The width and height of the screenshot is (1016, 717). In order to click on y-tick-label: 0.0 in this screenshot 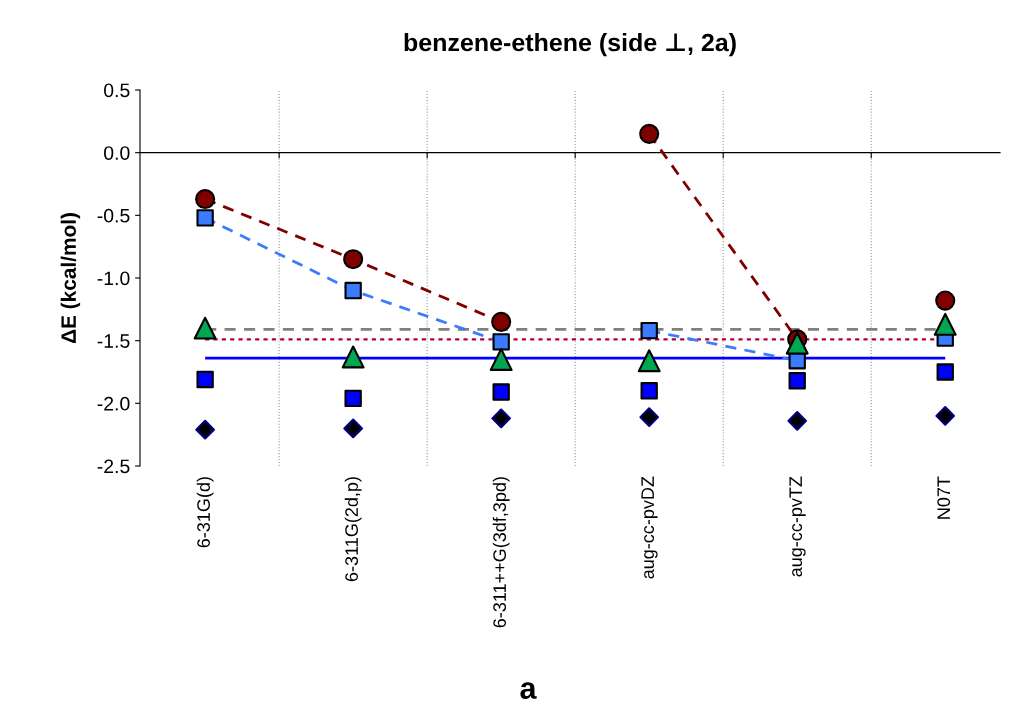, I will do `click(117, 153)`.